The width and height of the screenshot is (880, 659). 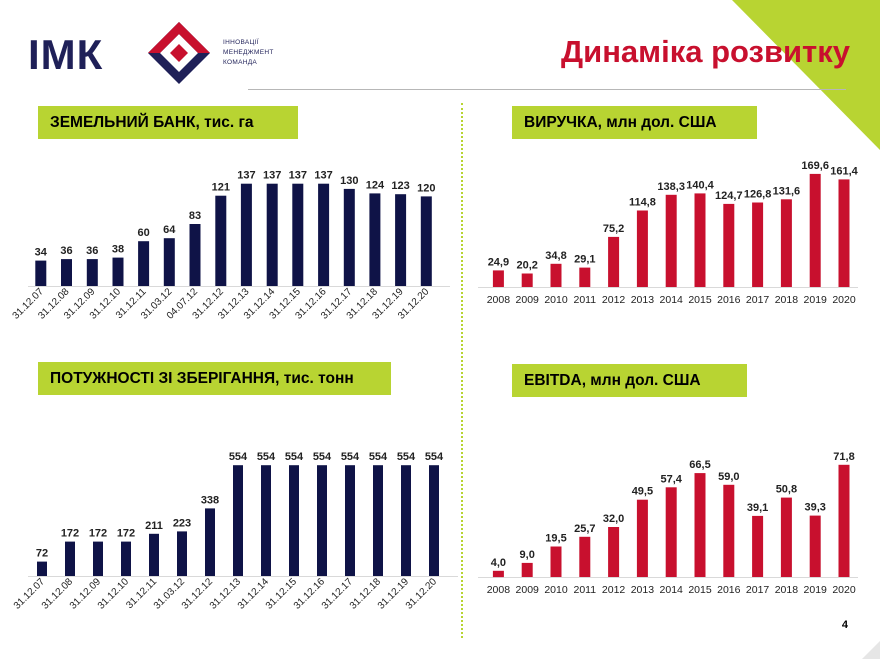 I want to click on logo-tagline: ІННОВАЦІЇ МЕНЕДЖМЕНТ КОМАНДА, so click(x=248, y=53).